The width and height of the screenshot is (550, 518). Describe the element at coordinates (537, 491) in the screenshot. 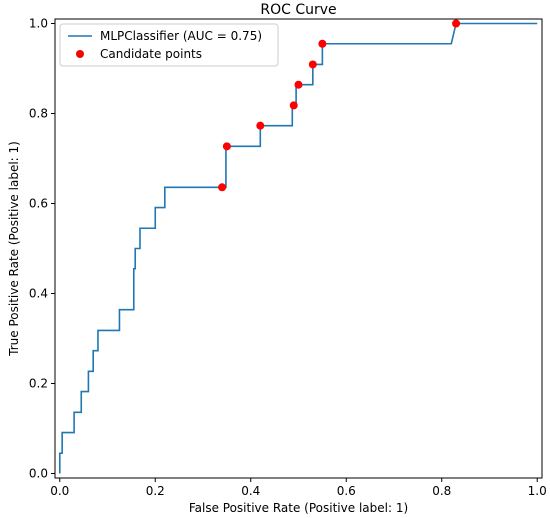

I see `x-tick-label: 1.0` at that location.